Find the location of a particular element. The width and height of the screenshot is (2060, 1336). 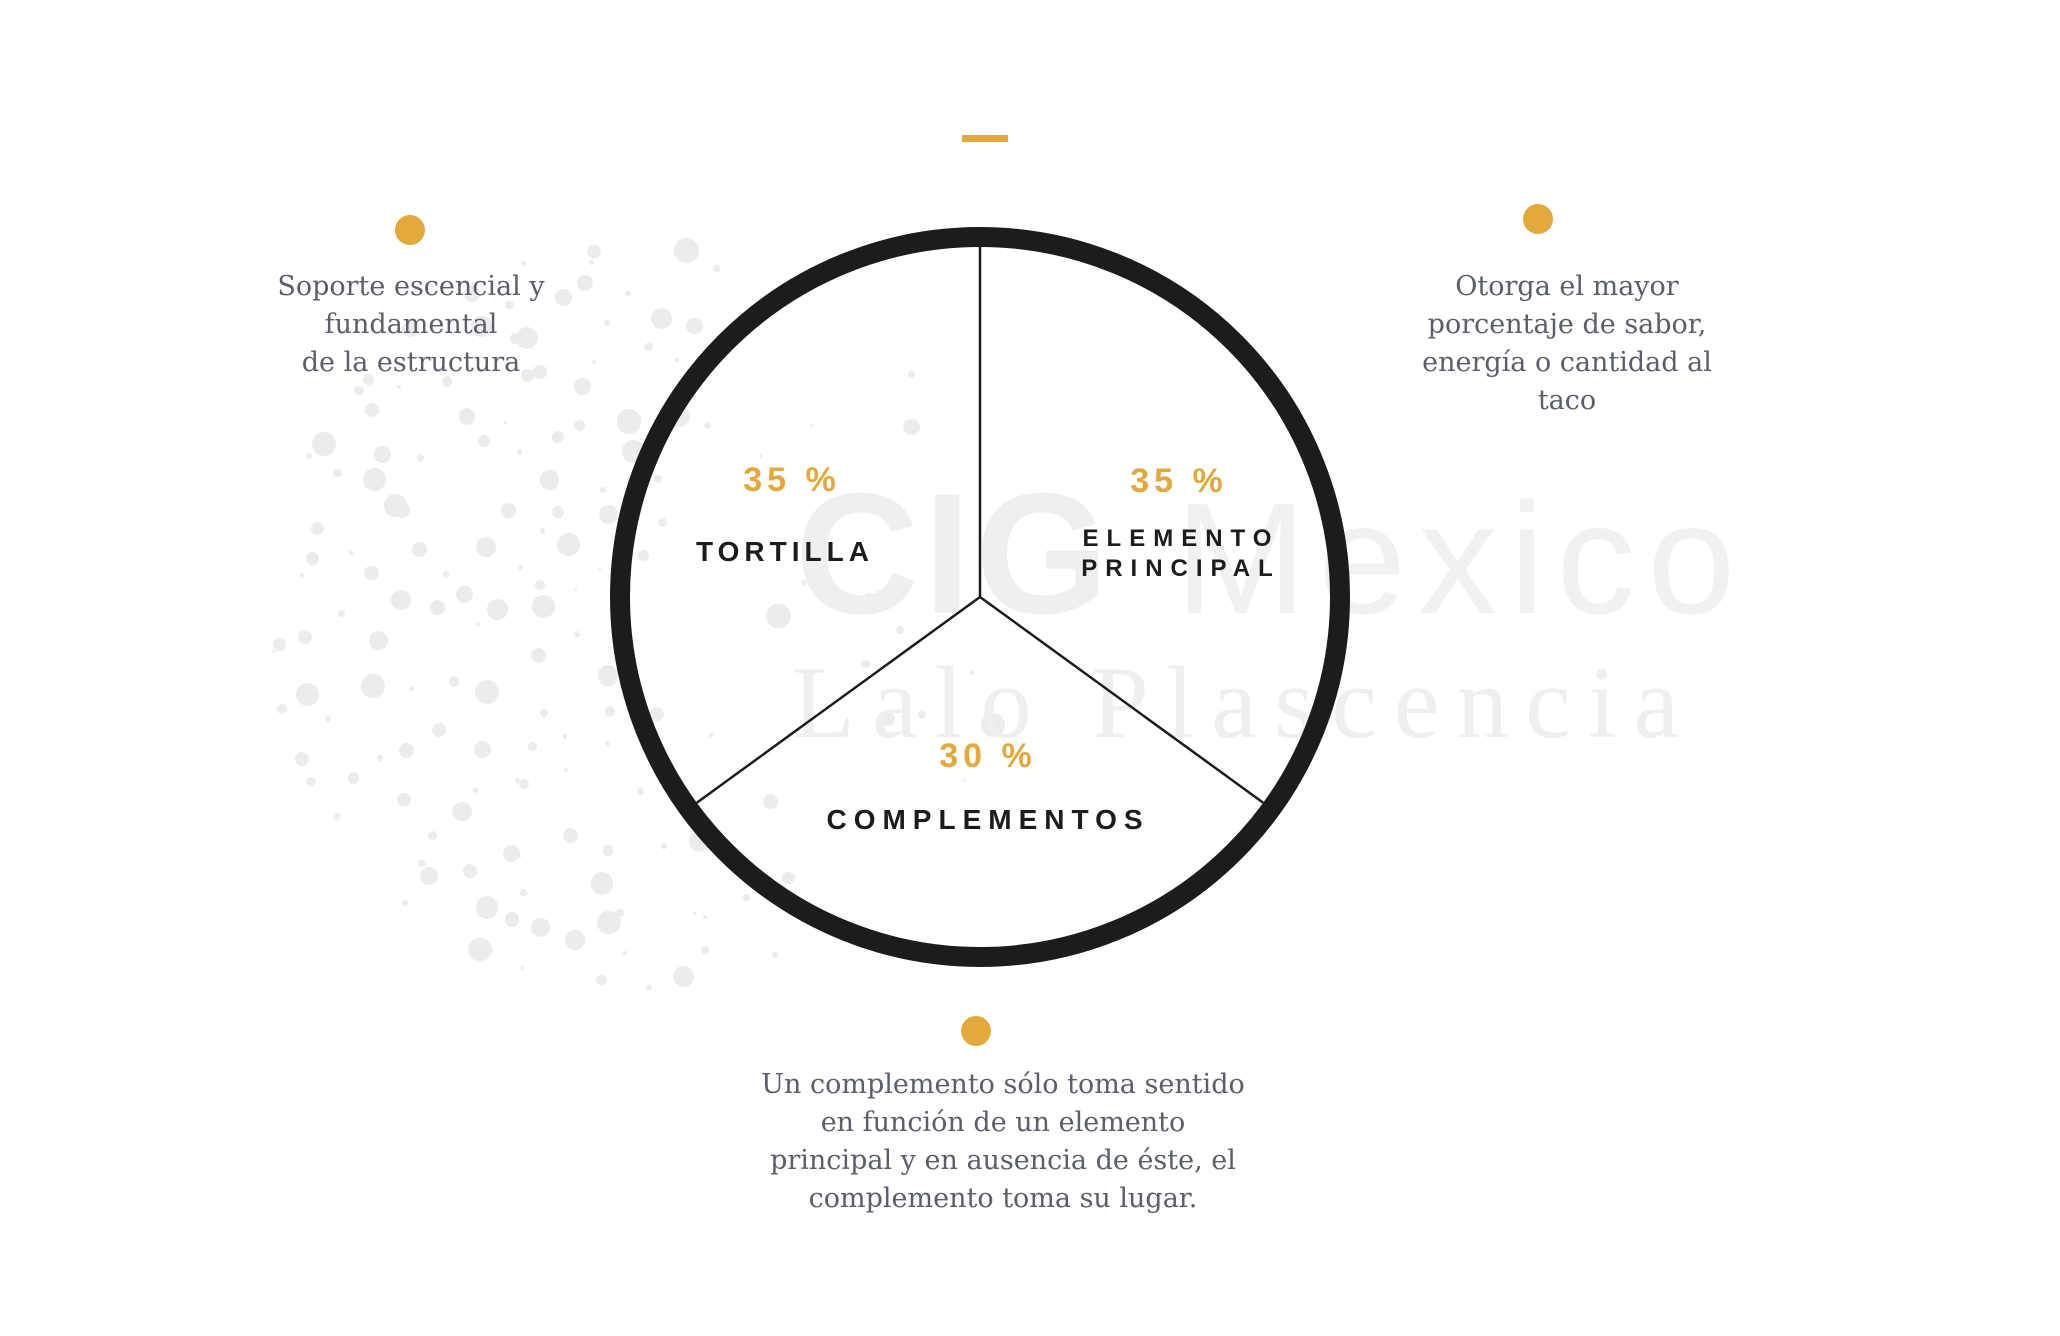

watermark-brand: CIG Mexico is located at coordinates (1271, 554).